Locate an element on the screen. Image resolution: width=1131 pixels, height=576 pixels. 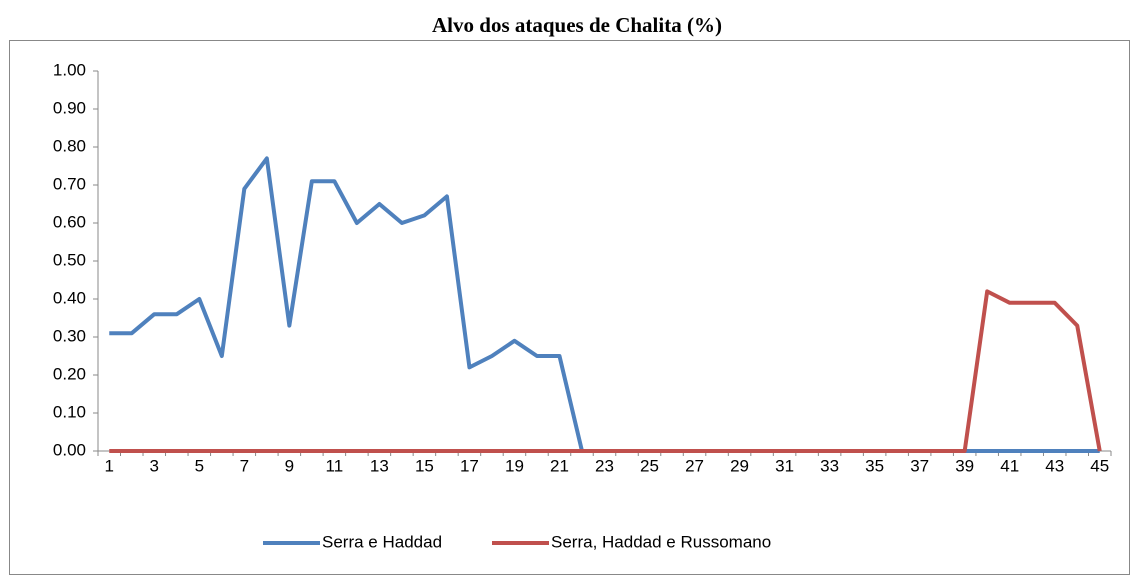
y-tick-label: 0.20 is located at coordinates (69, 373).